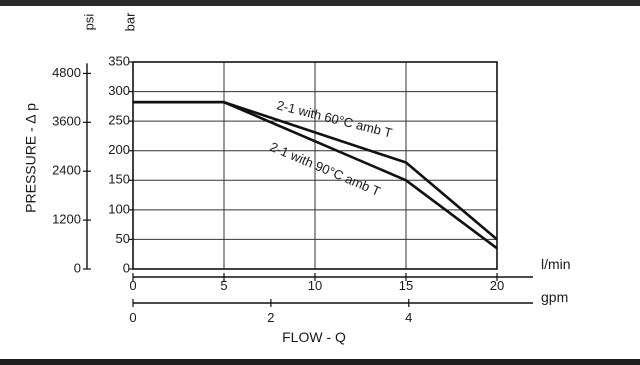  What do you see at coordinates (120, 164) in the screenshot?
I see `bar-axis: 0 50 100 150 200 250 300 350` at bounding box center [120, 164].